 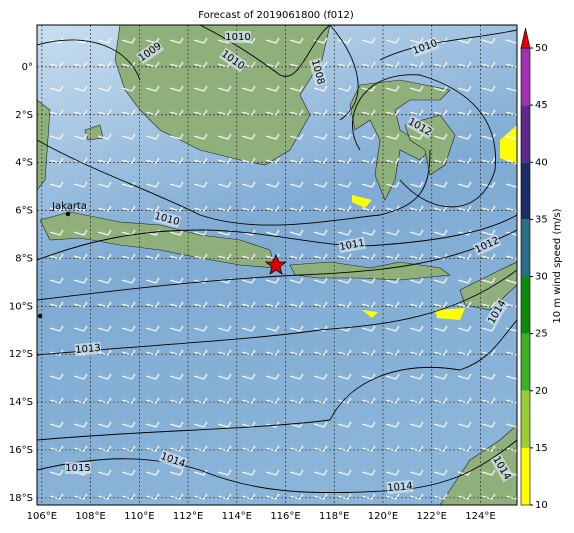 I want to click on contour-label: 1011, so click(x=352, y=245).